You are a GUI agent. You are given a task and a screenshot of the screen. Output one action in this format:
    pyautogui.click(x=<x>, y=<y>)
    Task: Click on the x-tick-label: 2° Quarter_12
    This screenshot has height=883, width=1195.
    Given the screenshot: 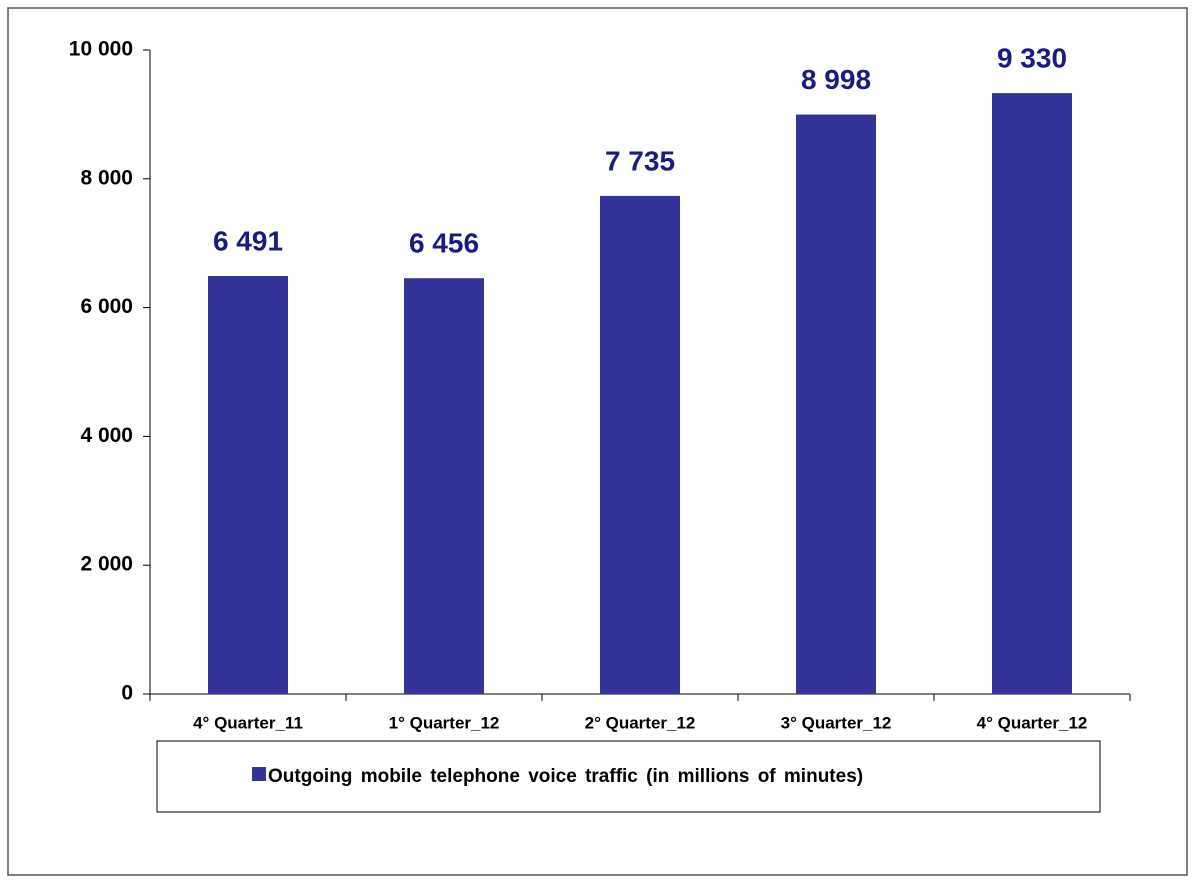 What is the action you would take?
    pyautogui.click(x=640, y=722)
    